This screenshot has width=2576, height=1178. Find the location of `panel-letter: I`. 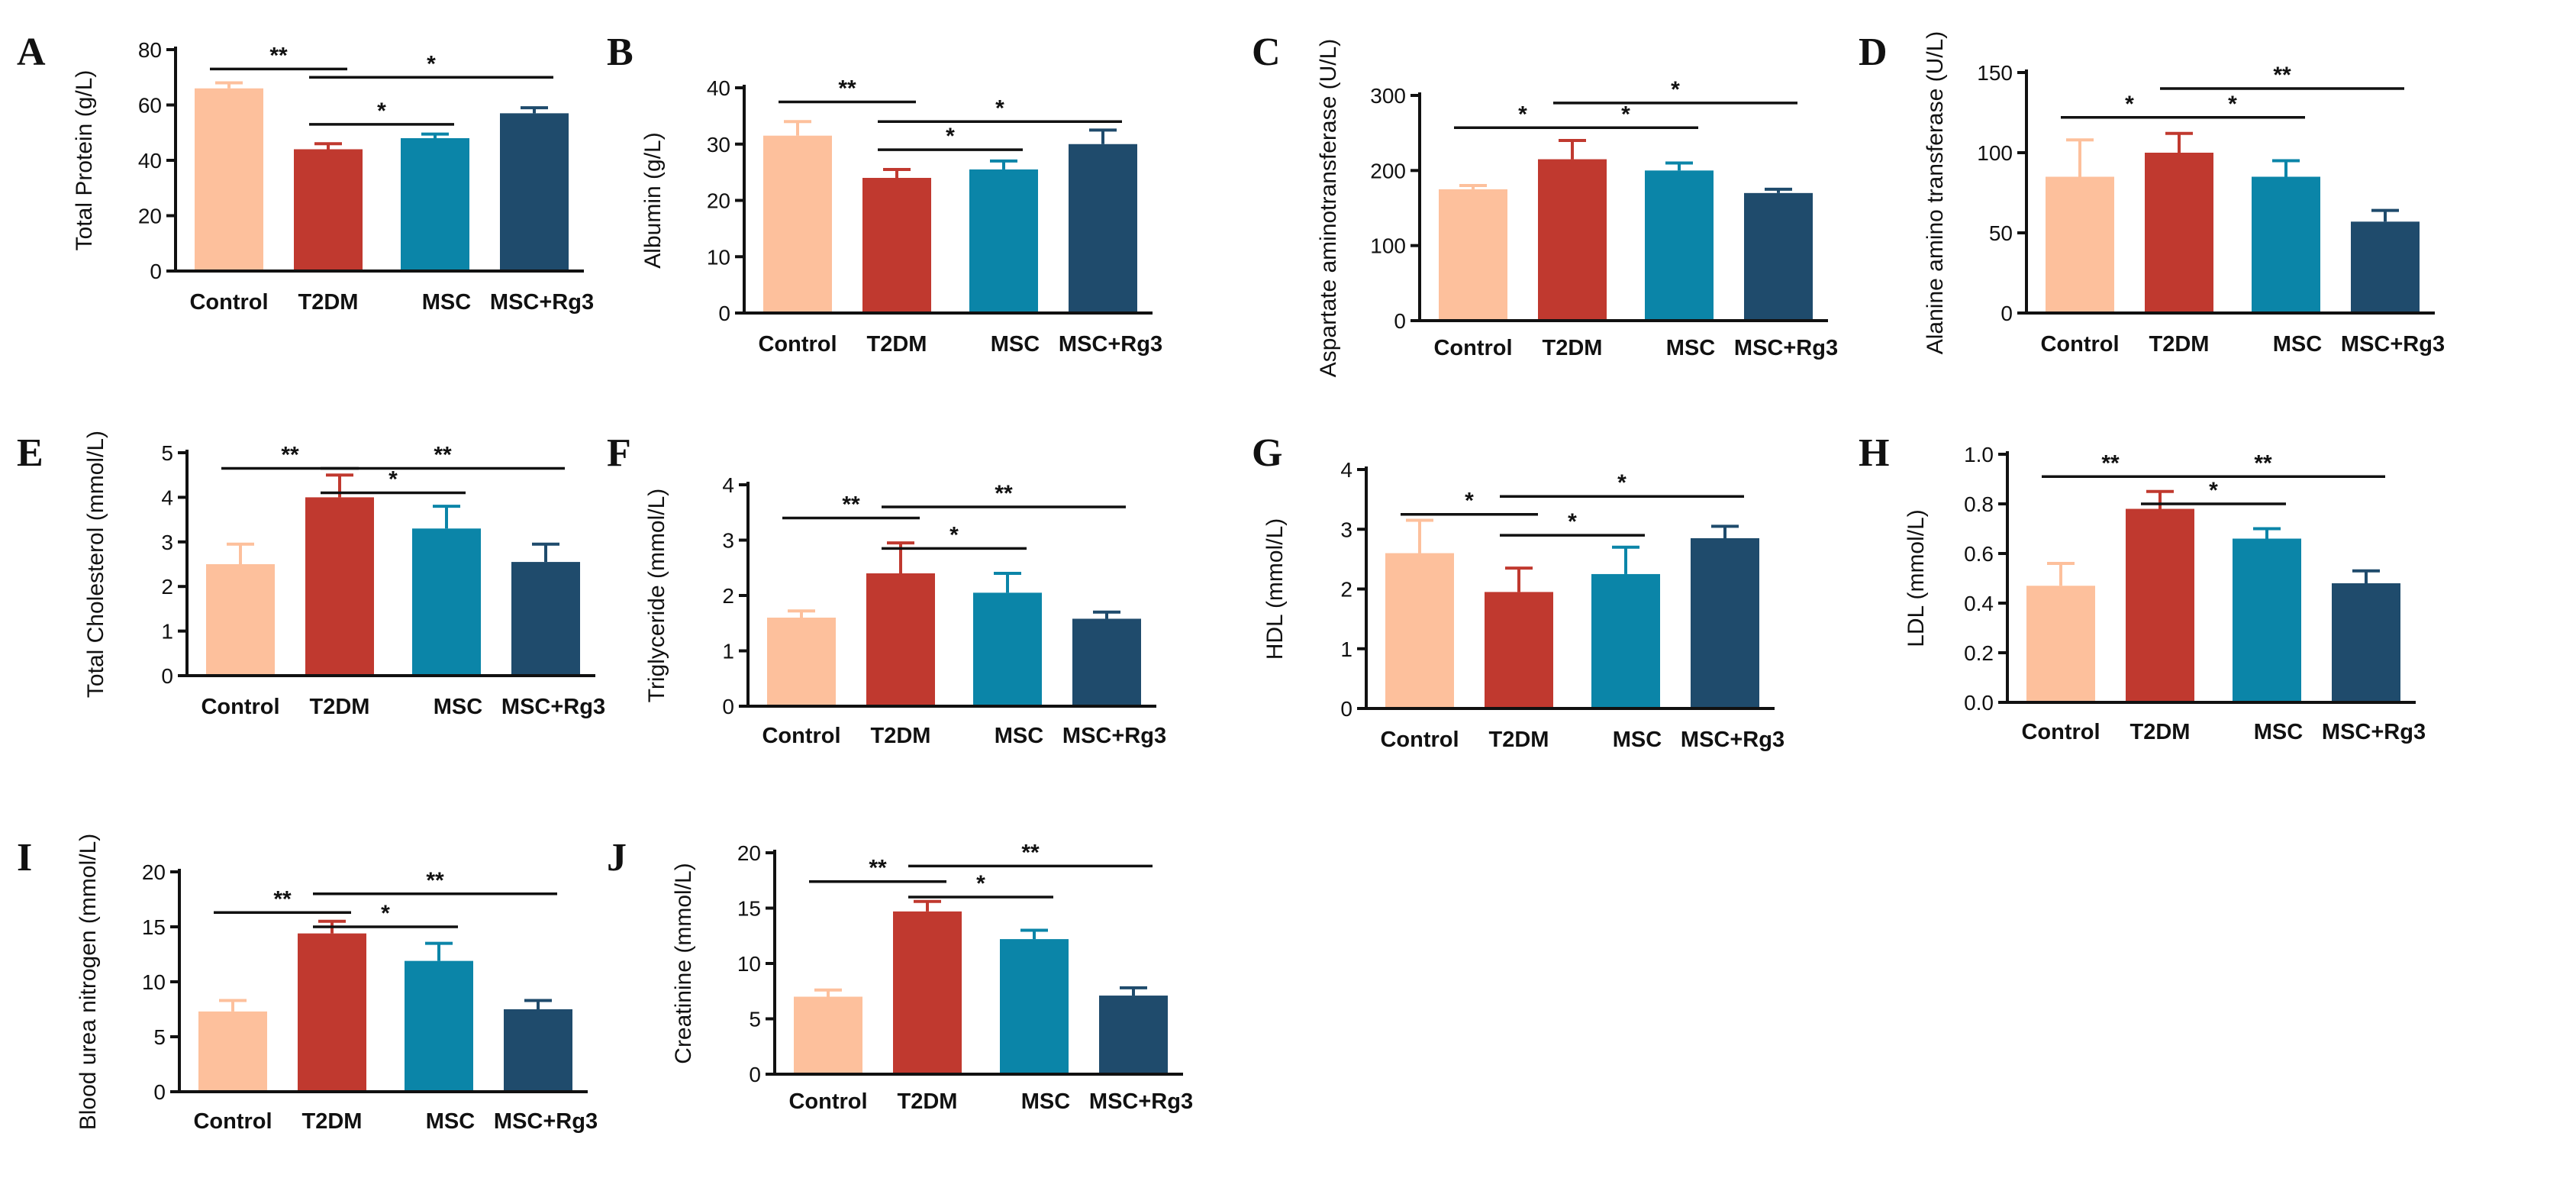

panel-letter: I is located at coordinates (24, 857).